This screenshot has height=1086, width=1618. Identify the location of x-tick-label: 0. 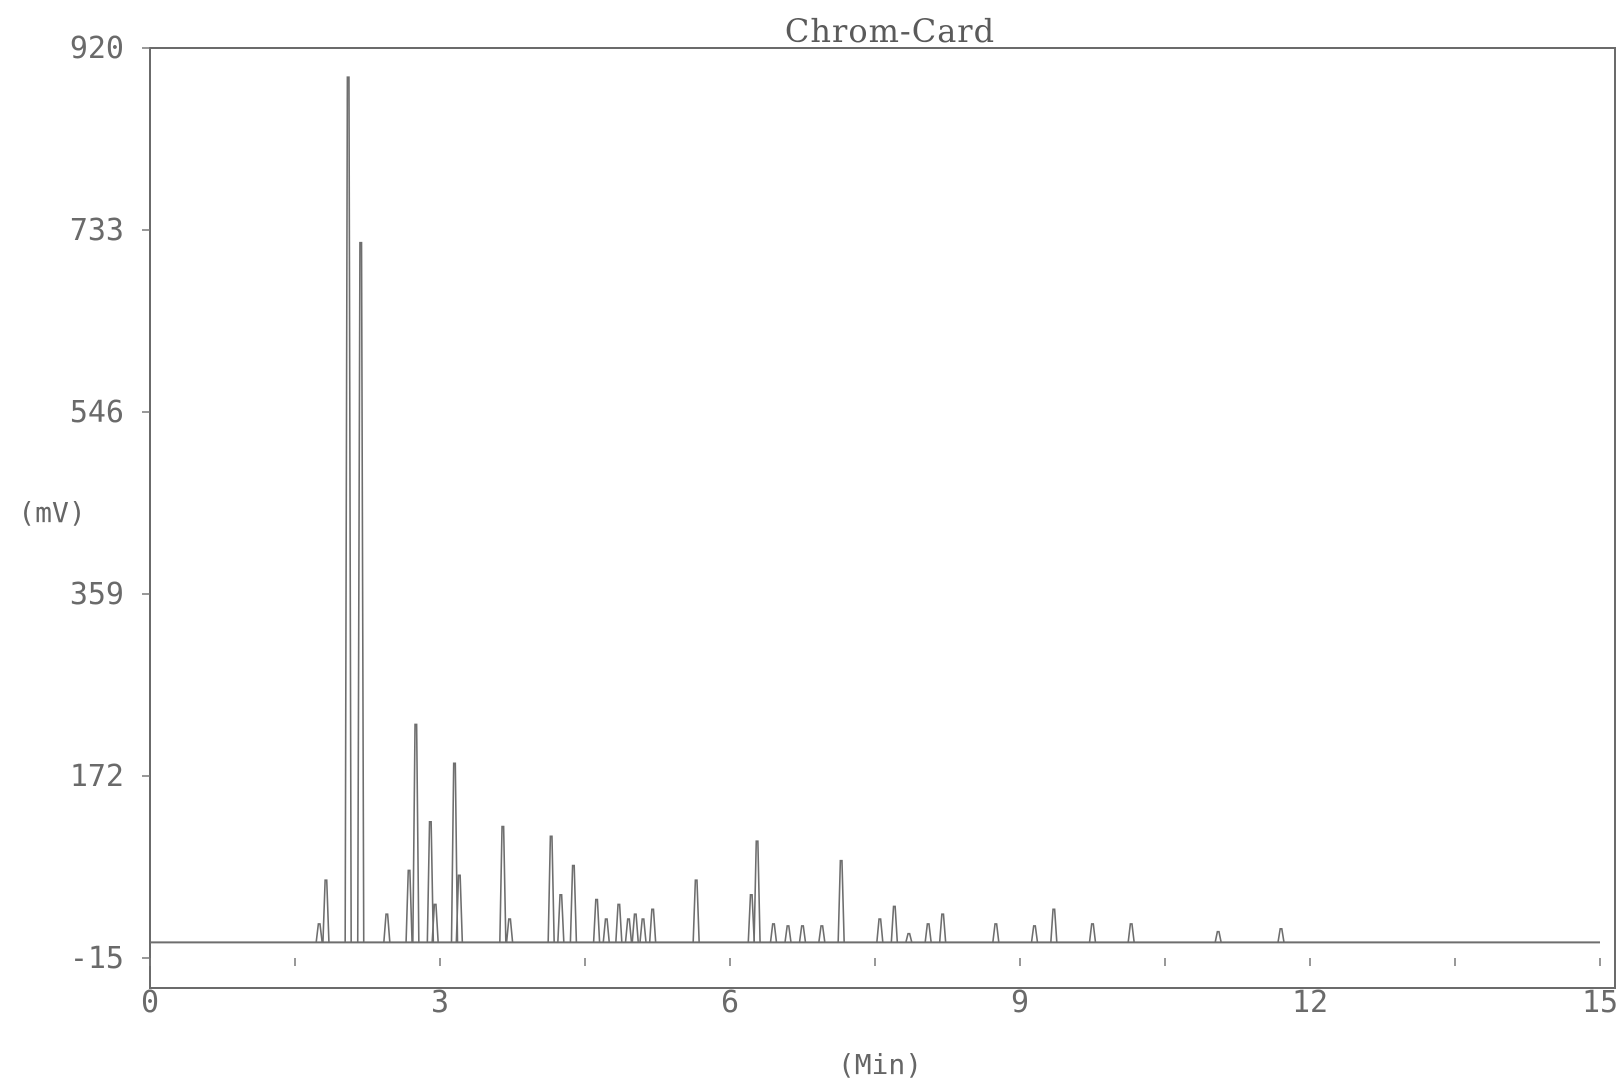
(150, 1002).